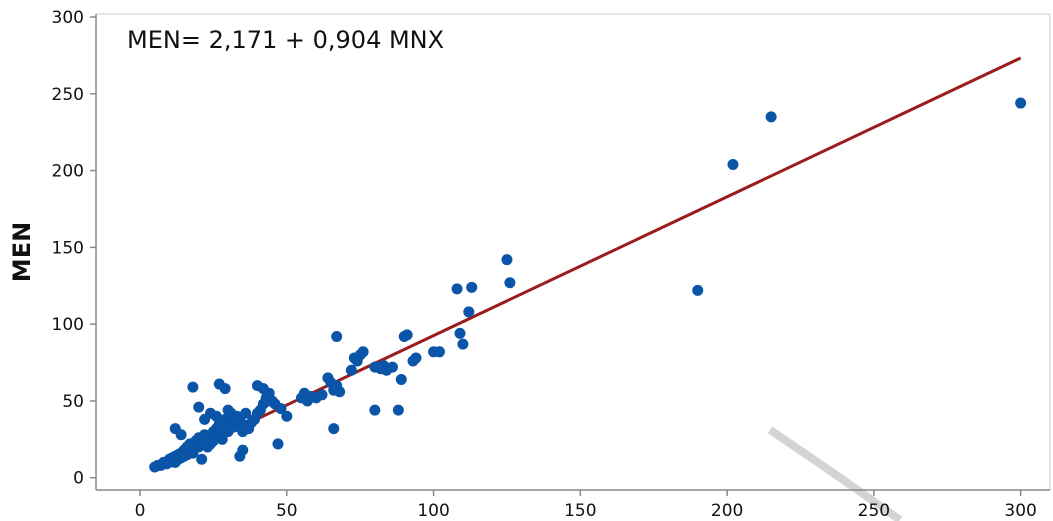 The height and width of the screenshot is (521, 1053). Describe the element at coordinates (433, 511) in the screenshot. I see `x-tick-label: 100` at that location.